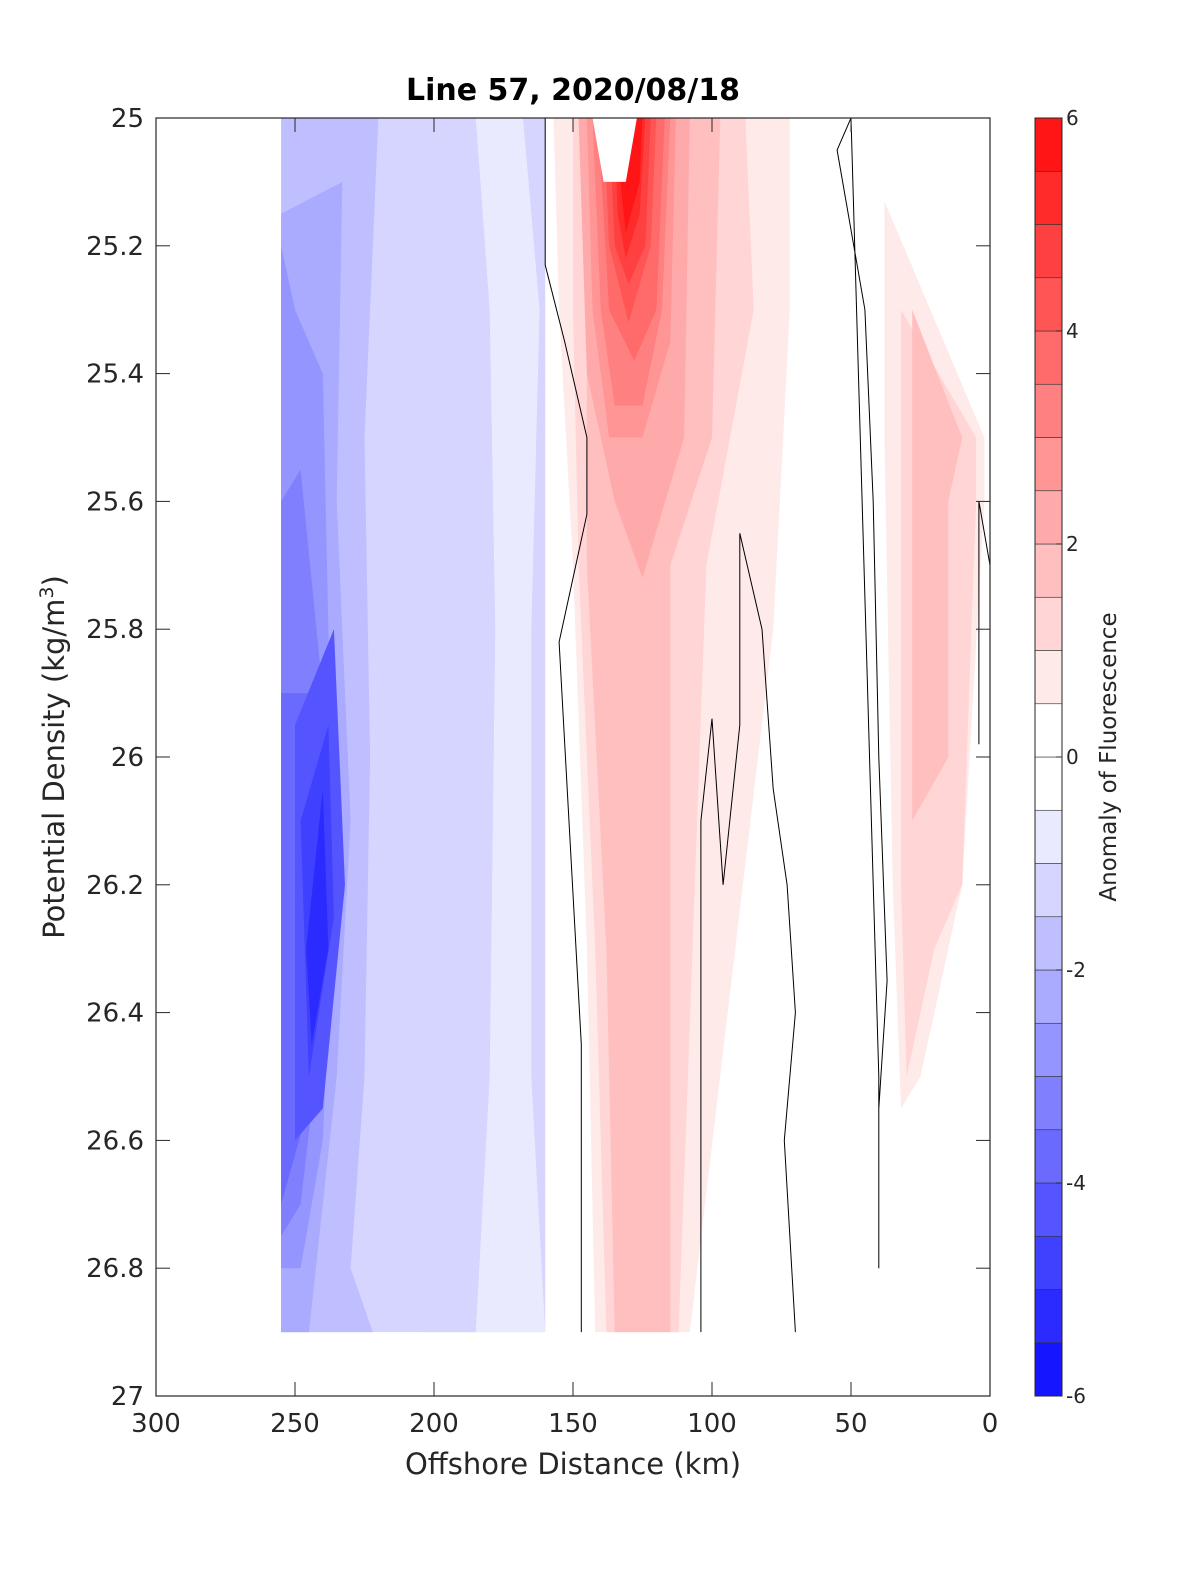  I want to click on contour-hole-layer, so click(614, 150).